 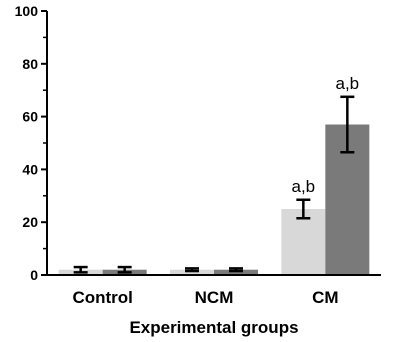 What do you see at coordinates (325, 297) in the screenshot?
I see `x-category-label: CM` at bounding box center [325, 297].